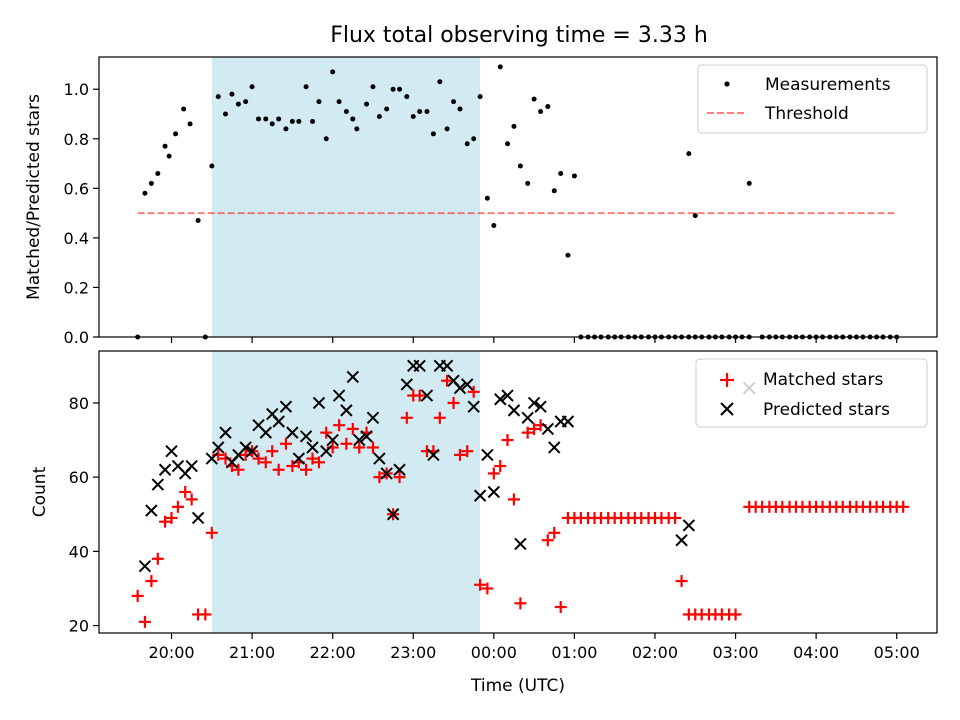 This screenshot has height=720, width=960. I want to click on x-tick-label: 01:00, so click(574, 652).